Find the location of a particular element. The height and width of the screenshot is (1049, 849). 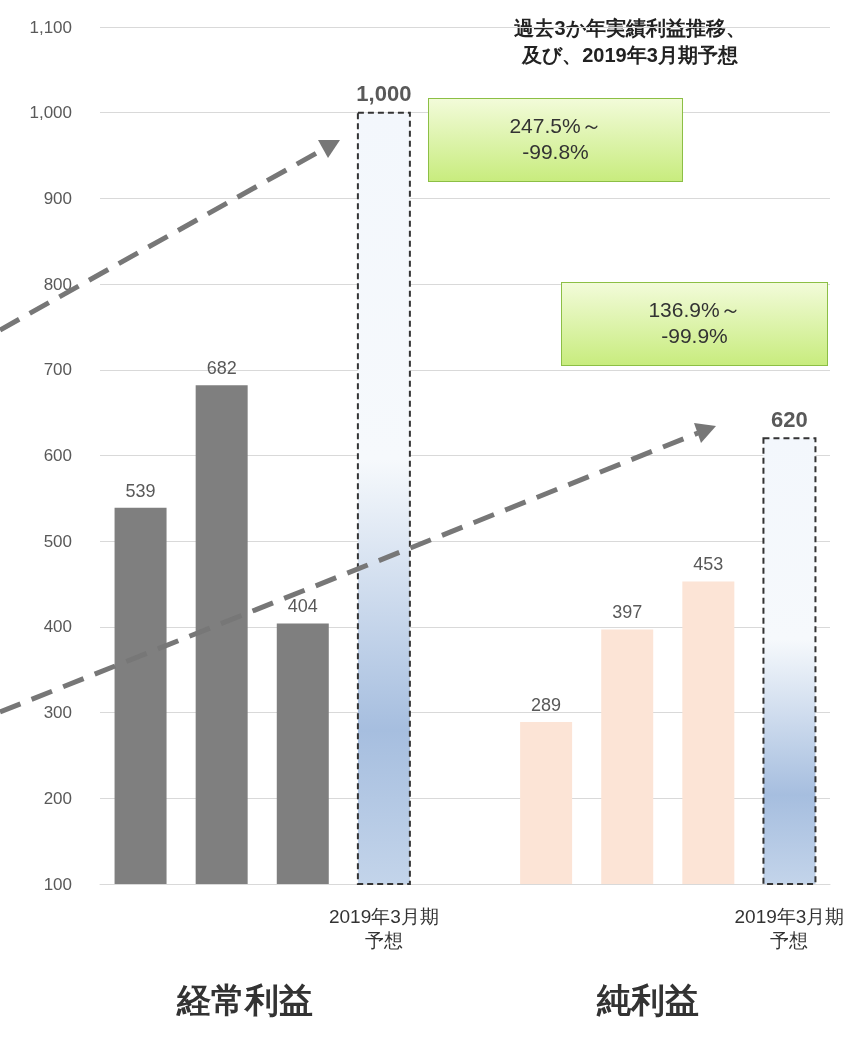

y-tick-label: 100 is located at coordinates (57, 884).